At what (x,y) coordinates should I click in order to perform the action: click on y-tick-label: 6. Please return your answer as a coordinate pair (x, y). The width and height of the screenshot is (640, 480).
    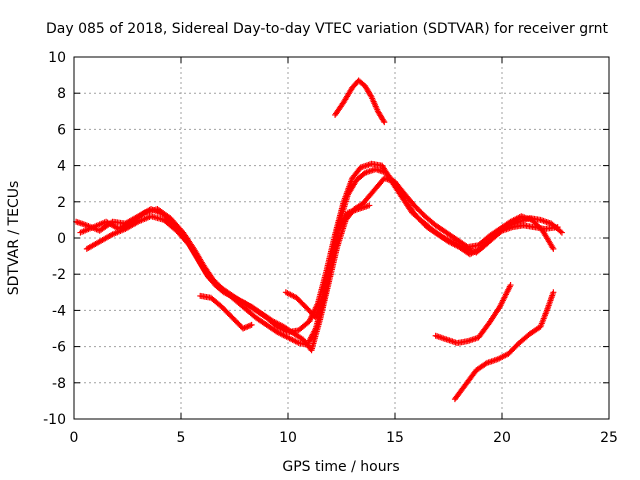
    Looking at the image, I should click on (61, 130).